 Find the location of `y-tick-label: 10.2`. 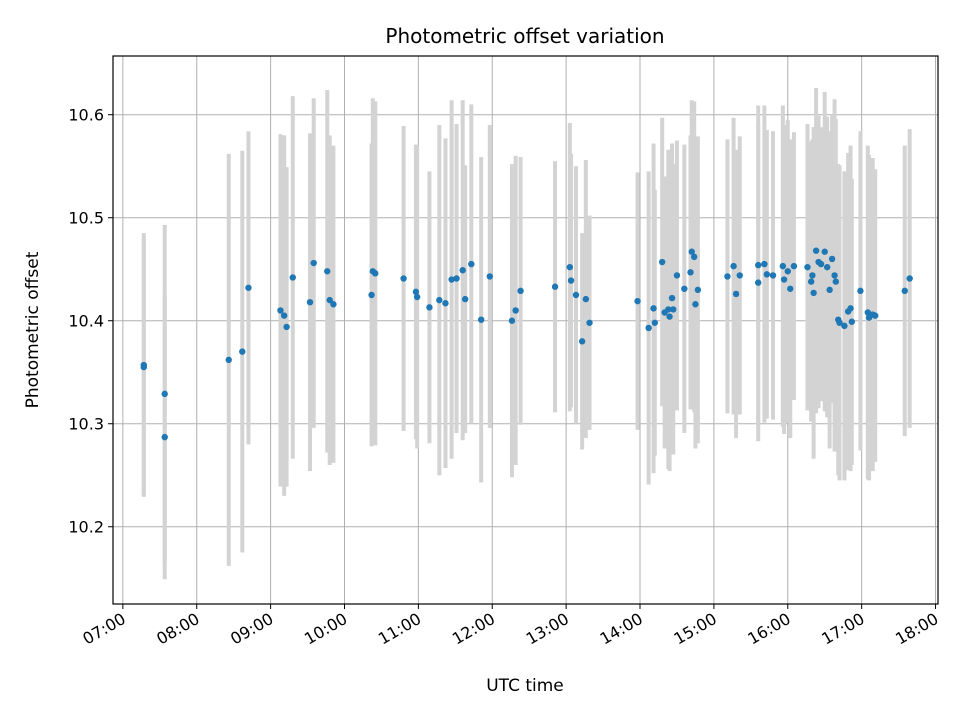

y-tick-label: 10.2 is located at coordinates (86, 527).